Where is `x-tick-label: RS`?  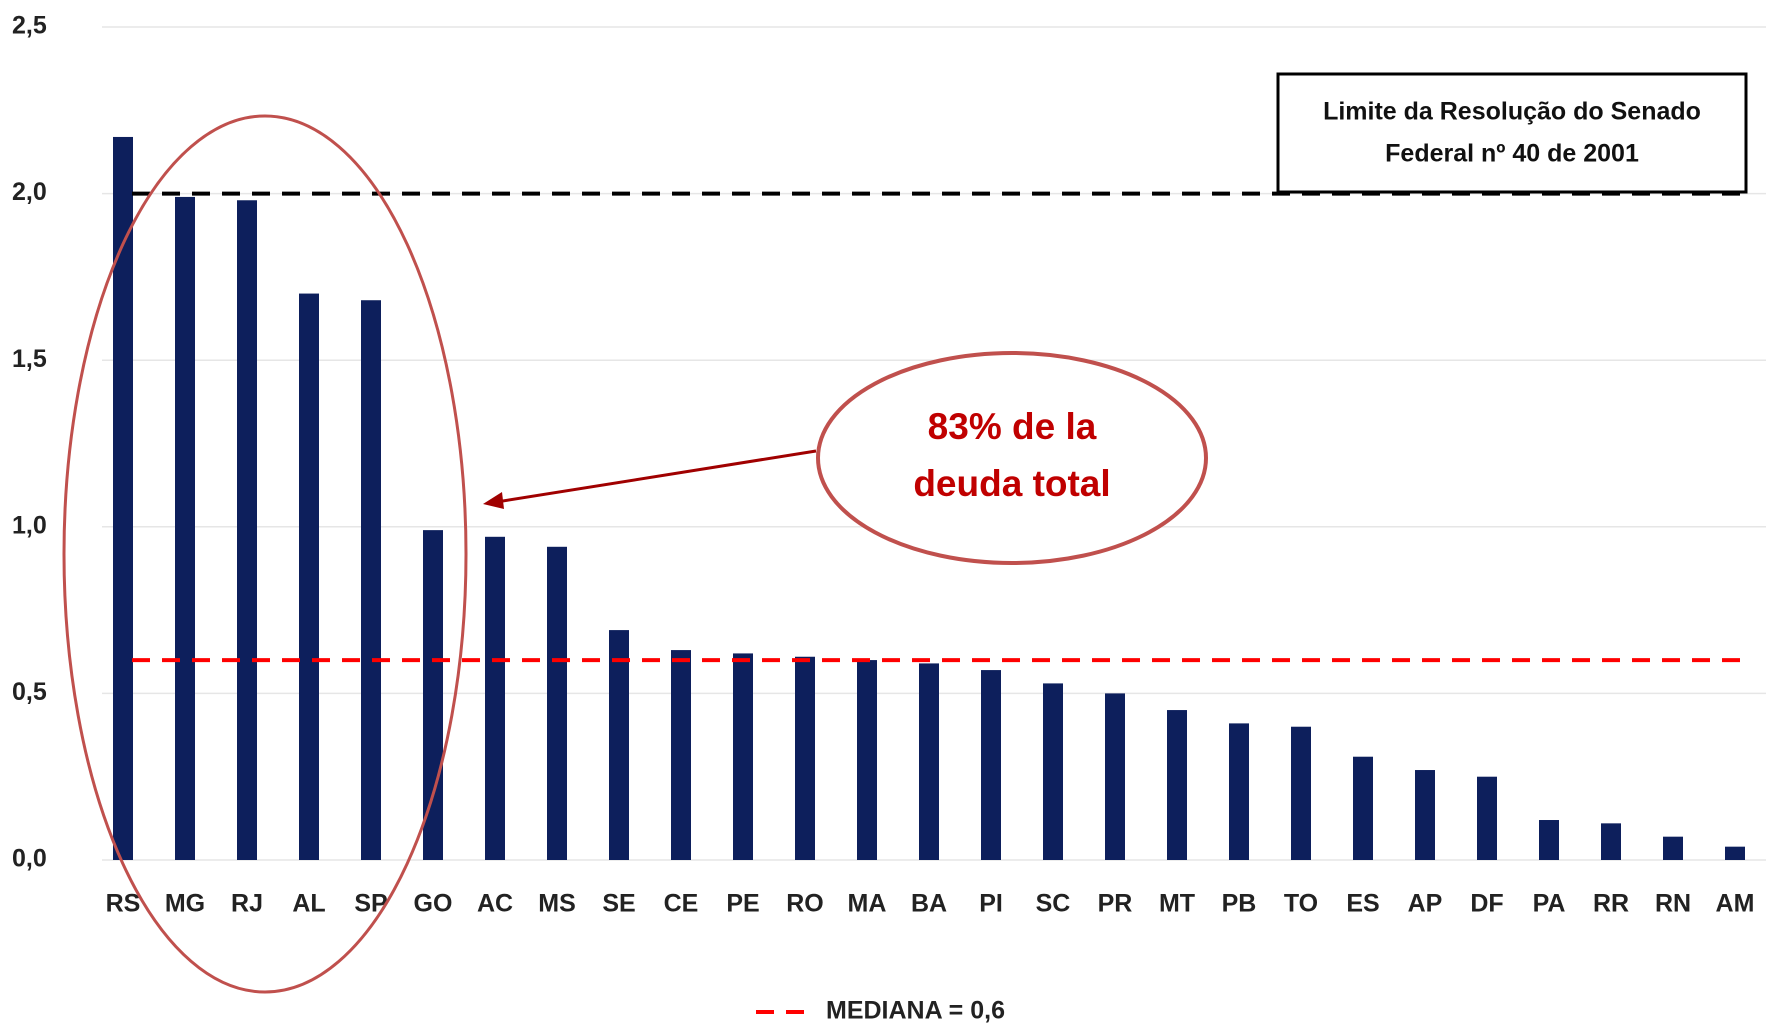 x-tick-label: RS is located at coordinates (123, 904).